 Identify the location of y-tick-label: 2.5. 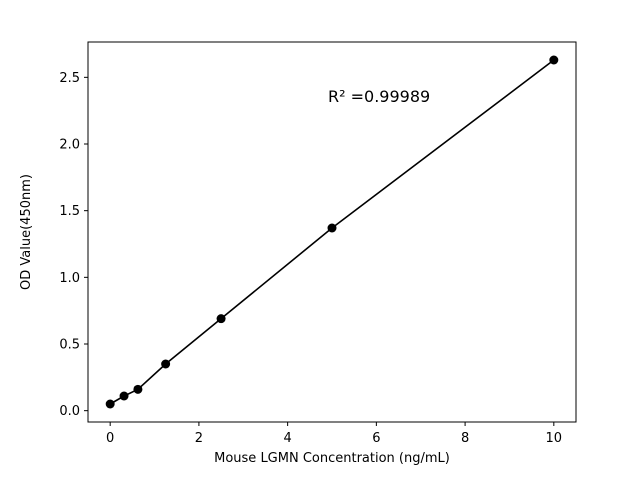
(69, 78).